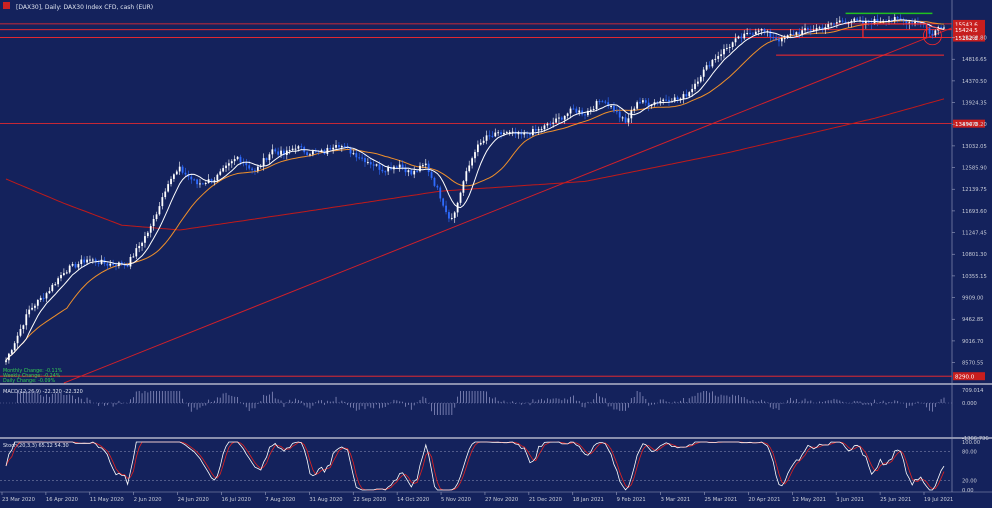 The image size is (992, 508). I want to click on stochastic-tick-label: 80.00, so click(969, 453).